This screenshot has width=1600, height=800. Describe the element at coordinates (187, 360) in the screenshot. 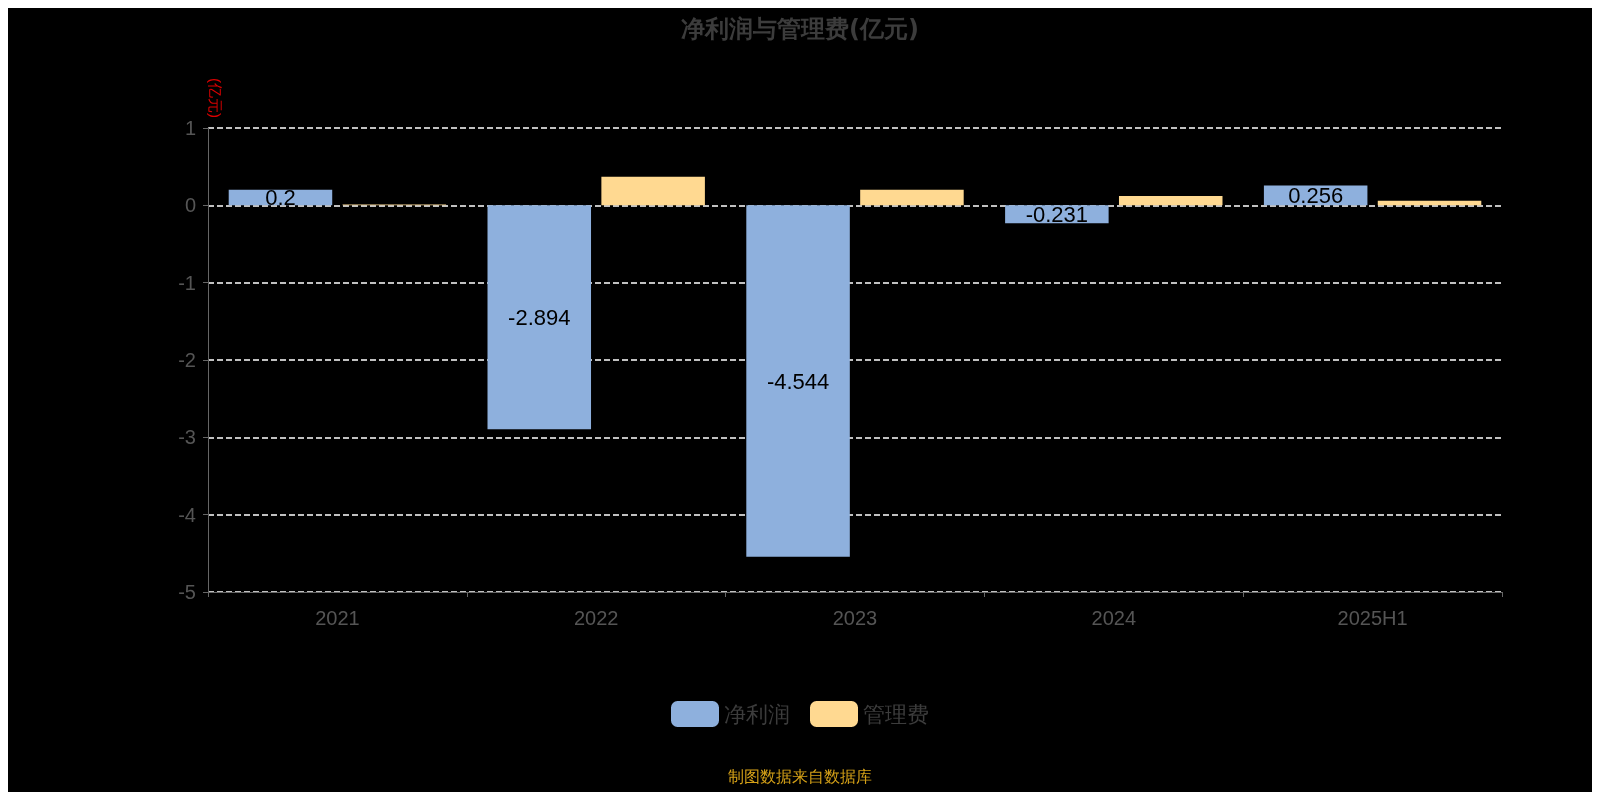

I see `y-tick-label: -2` at that location.